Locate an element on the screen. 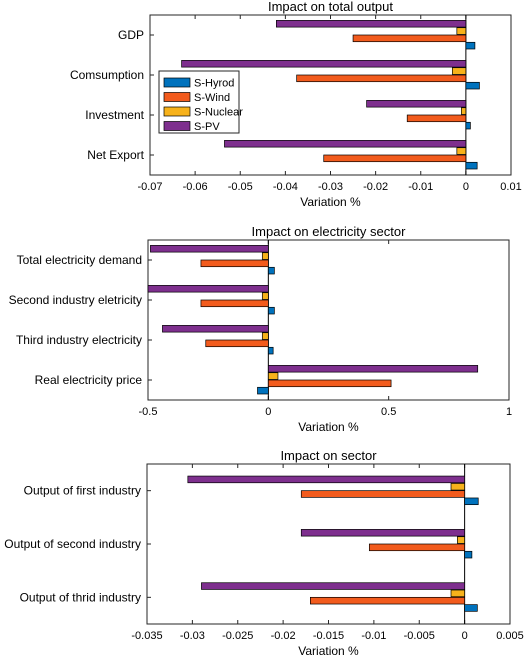 This screenshot has width=526, height=660. y-tick-label-comsumption: Comsumption is located at coordinates (107, 75).